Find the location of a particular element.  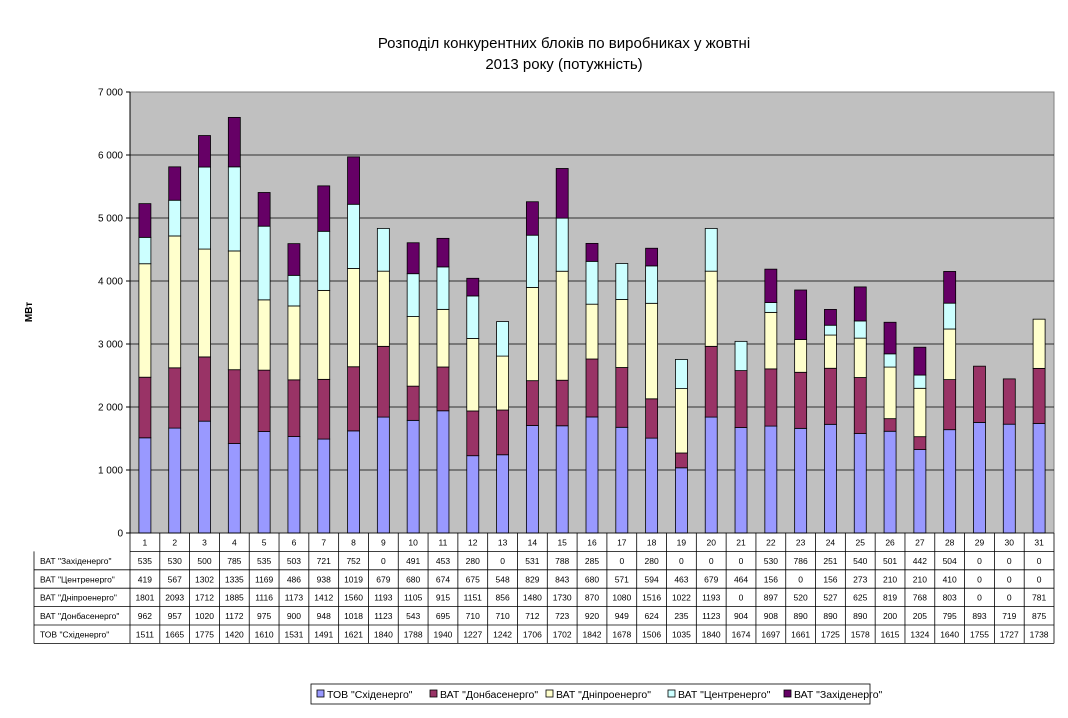

legend-label: ВАТ "Центренерго" is located at coordinates (724, 695).